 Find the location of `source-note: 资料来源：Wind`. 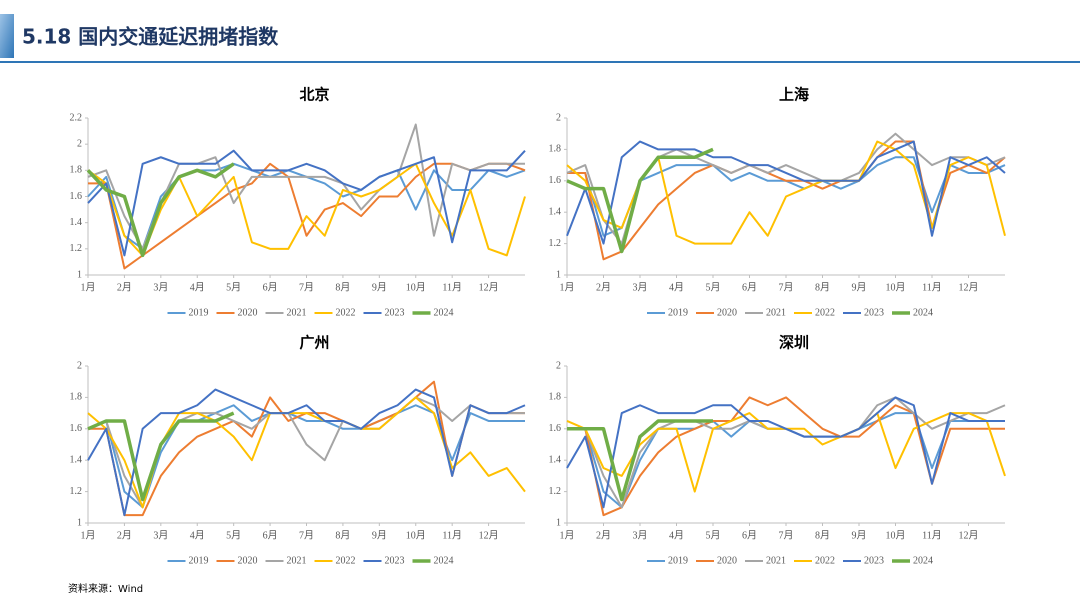

source-note: 资料来源：Wind is located at coordinates (105, 588).